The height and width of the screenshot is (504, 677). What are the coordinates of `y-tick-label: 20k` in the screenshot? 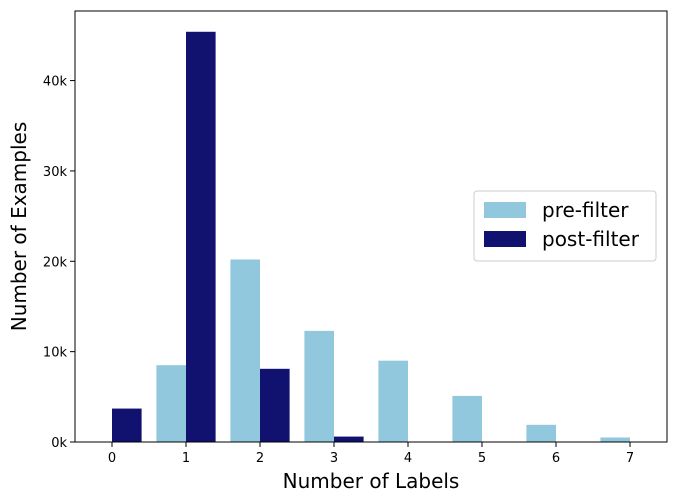 It's located at (55, 262).